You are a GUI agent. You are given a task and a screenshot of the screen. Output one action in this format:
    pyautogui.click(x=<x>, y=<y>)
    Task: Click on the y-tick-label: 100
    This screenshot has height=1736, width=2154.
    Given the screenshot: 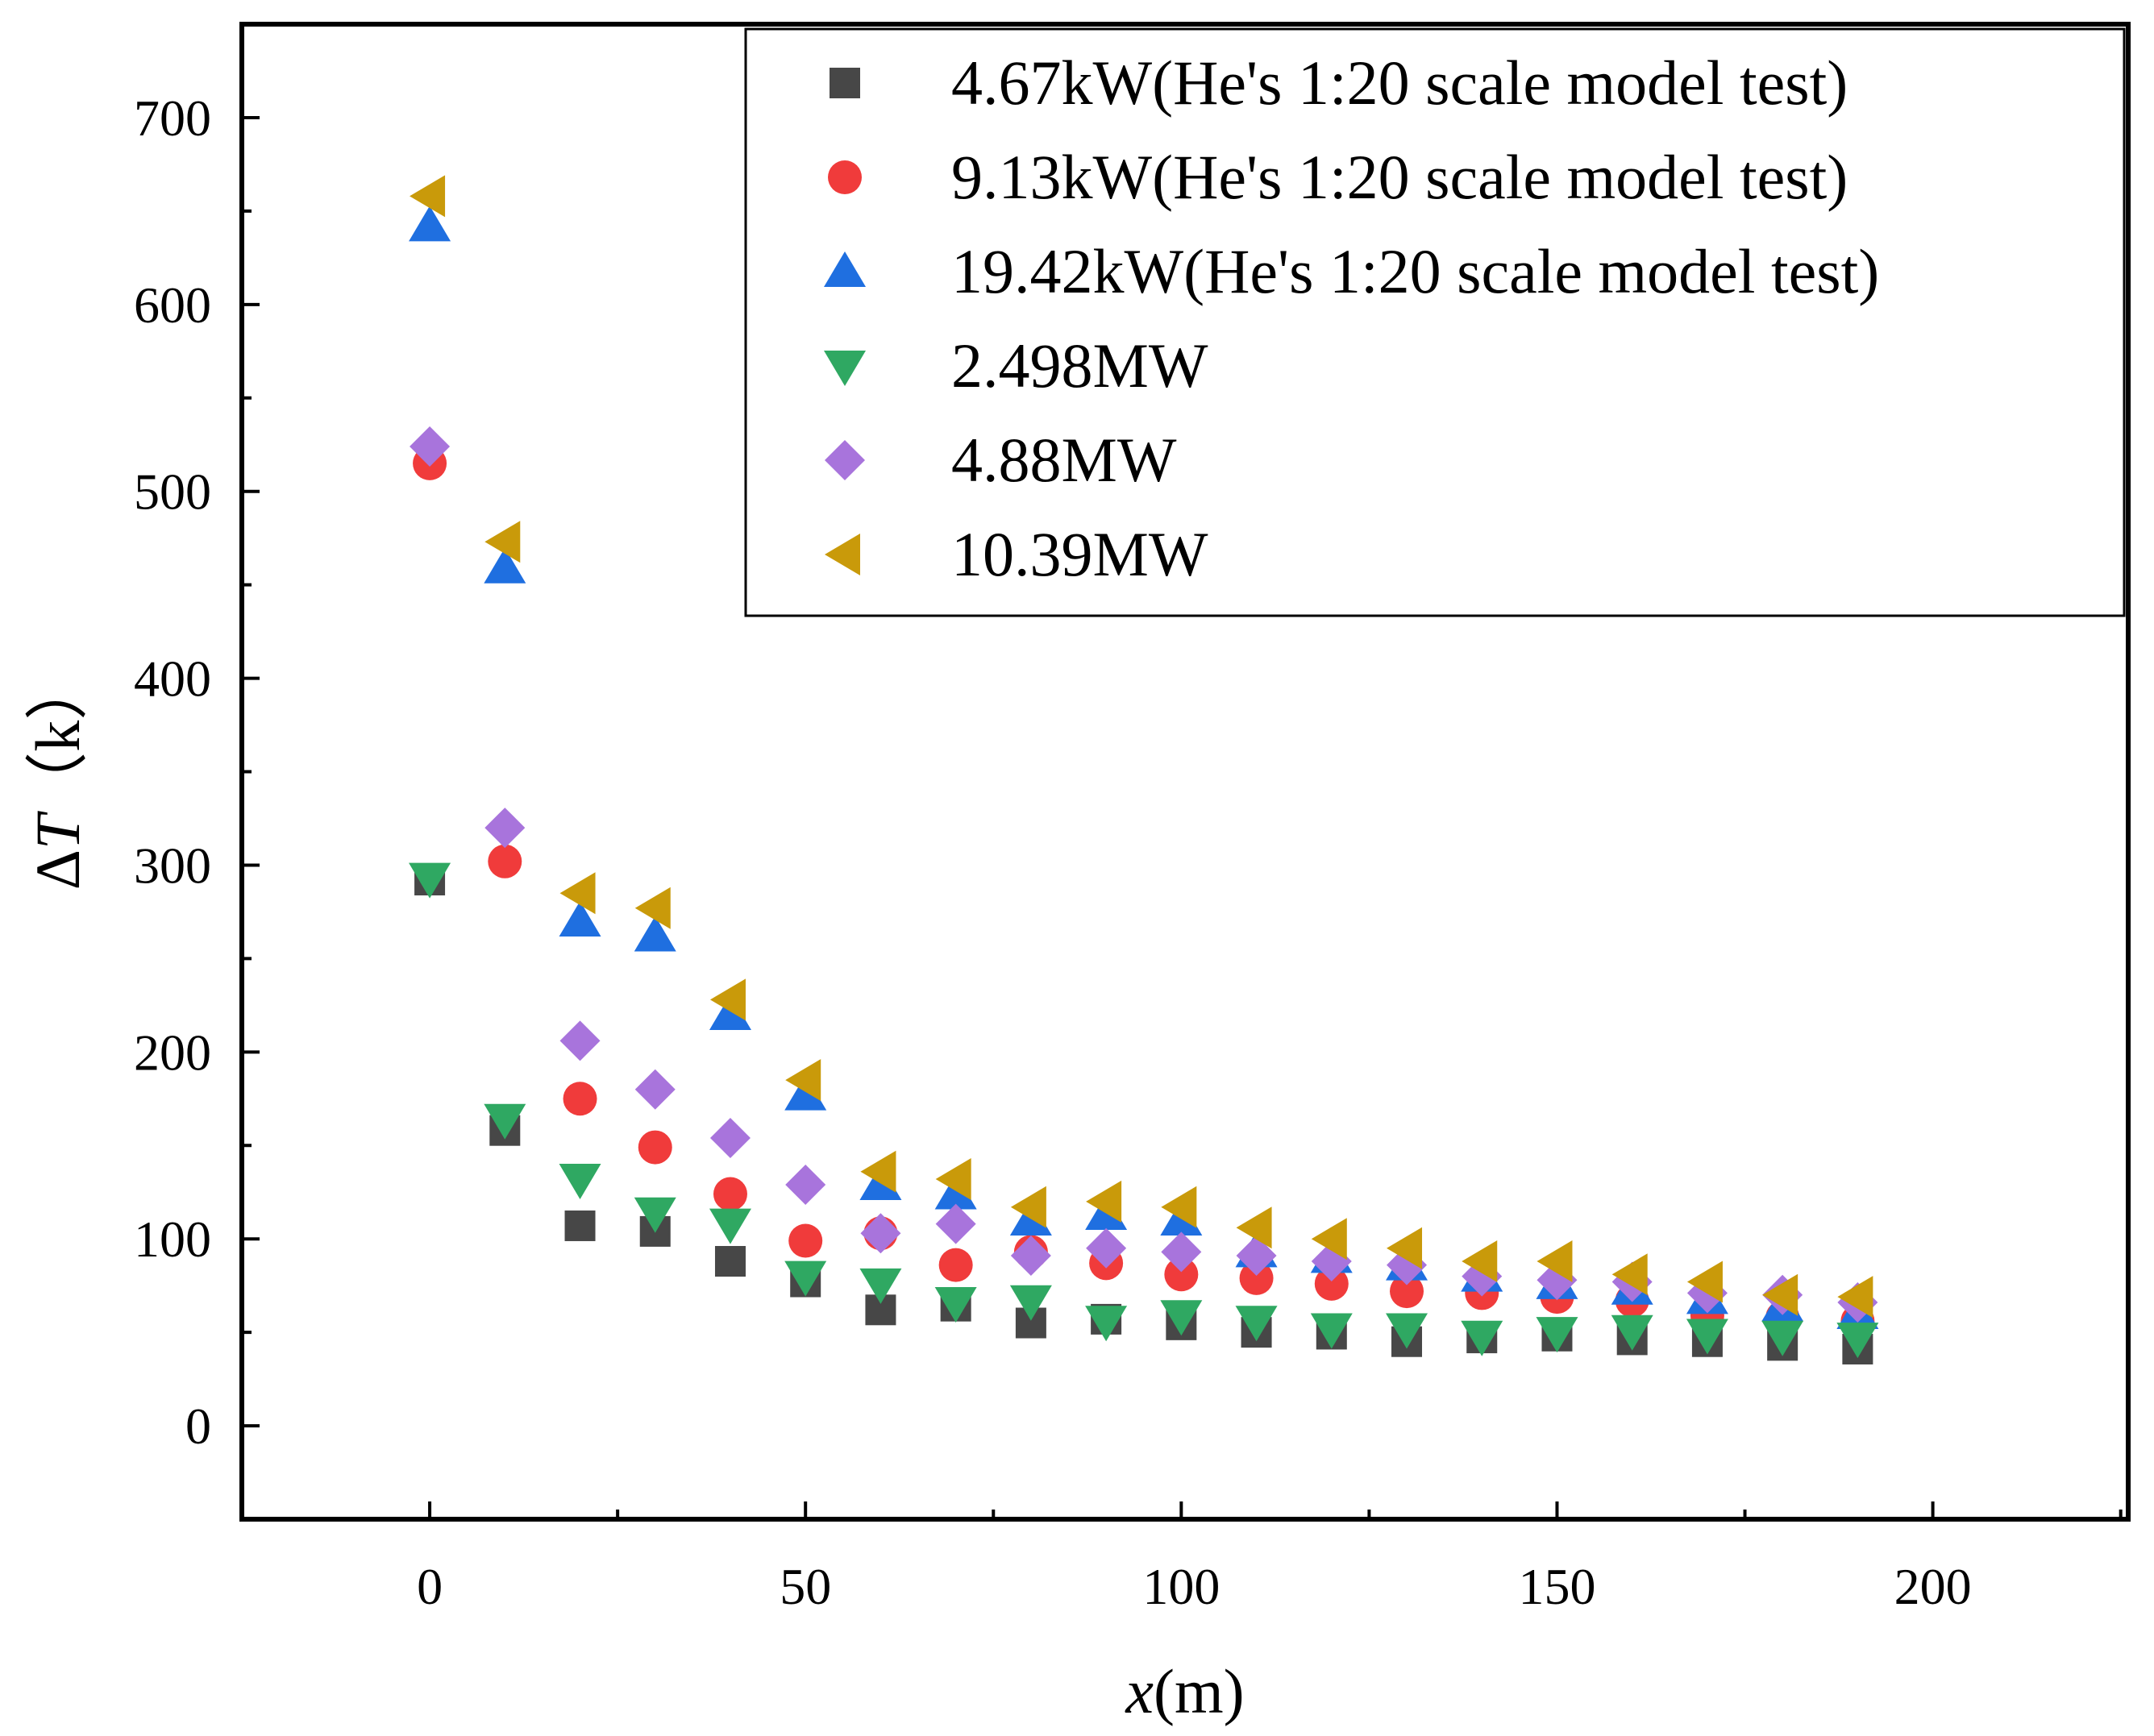 What is the action you would take?
    pyautogui.click(x=172, y=1239)
    